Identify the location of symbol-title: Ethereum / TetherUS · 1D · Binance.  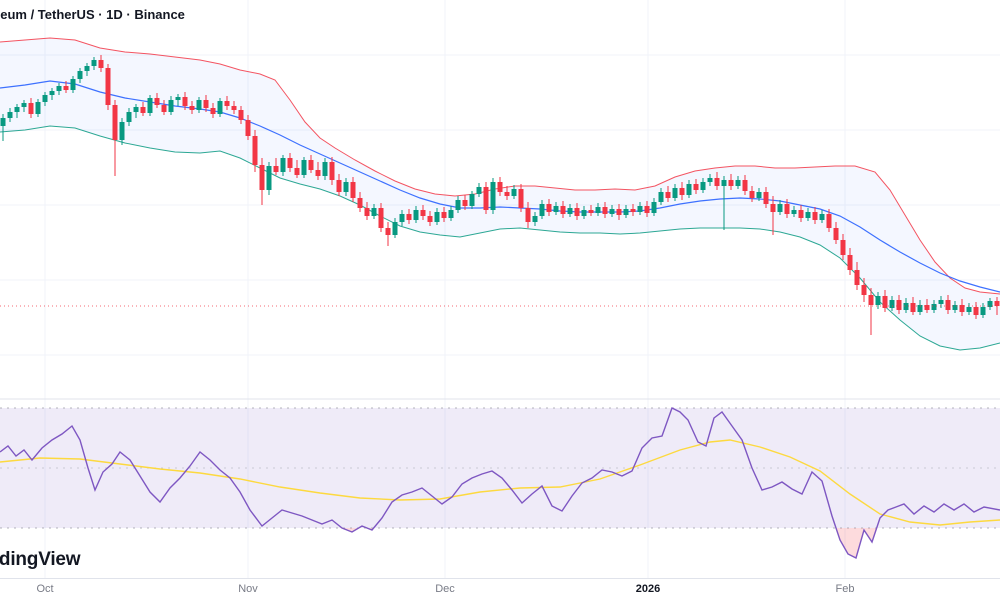
(120, 15).